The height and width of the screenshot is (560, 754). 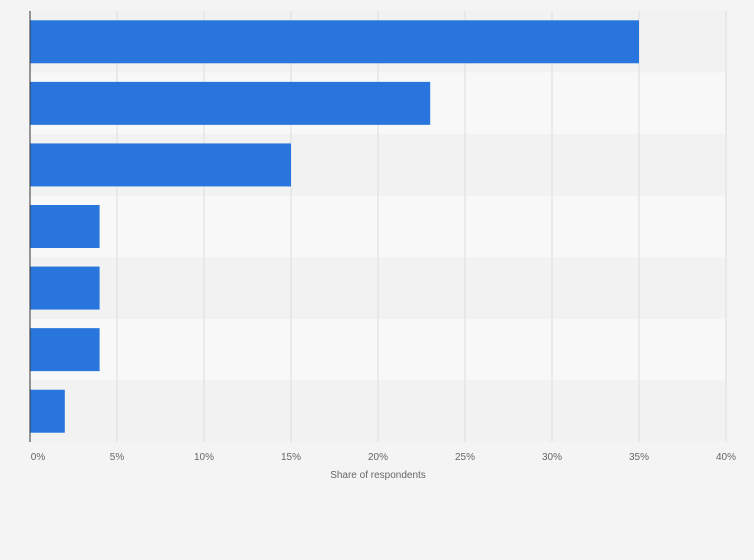 I want to click on x-tick-label: 35%, so click(x=639, y=457).